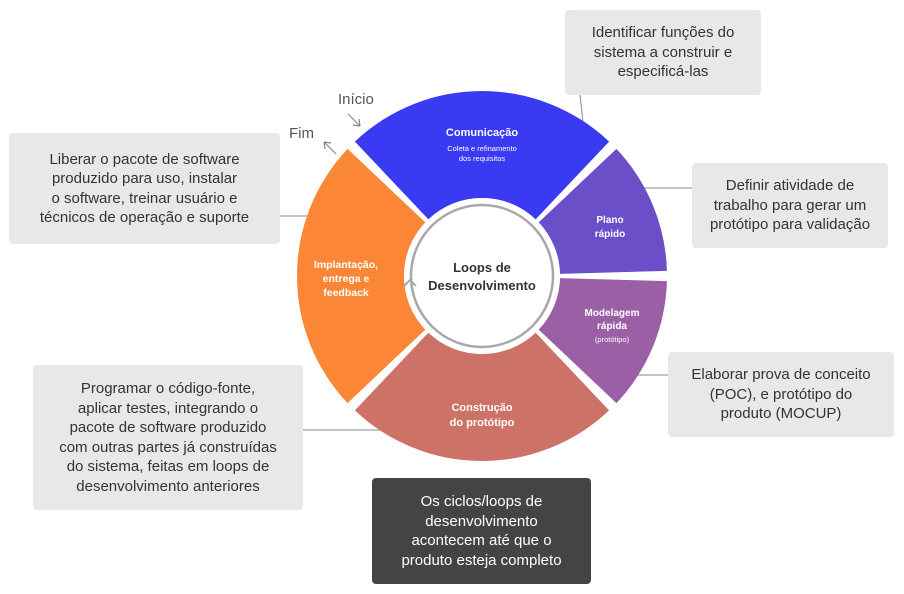 The image size is (904, 594). I want to click on end-arrow-icon, so click(330, 148).